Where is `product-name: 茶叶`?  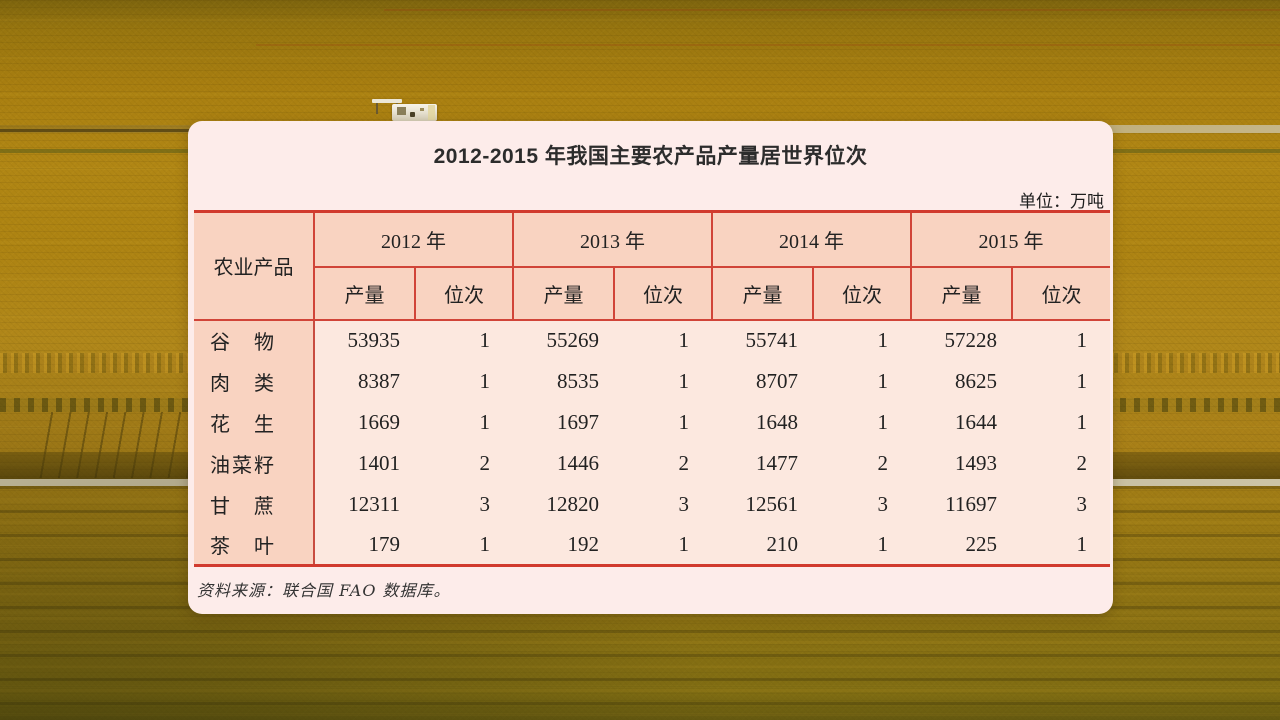 product-name: 茶叶 is located at coordinates (242, 546).